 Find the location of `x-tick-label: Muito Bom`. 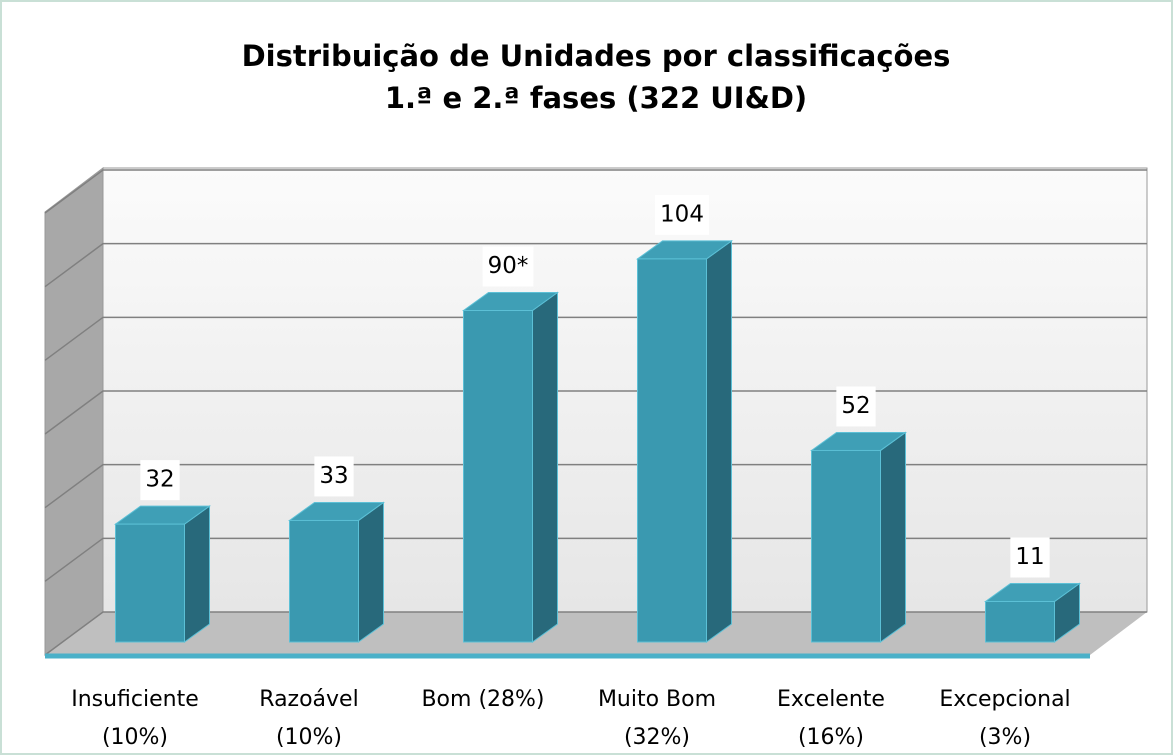

x-tick-label: Muito Bom is located at coordinates (657, 699).